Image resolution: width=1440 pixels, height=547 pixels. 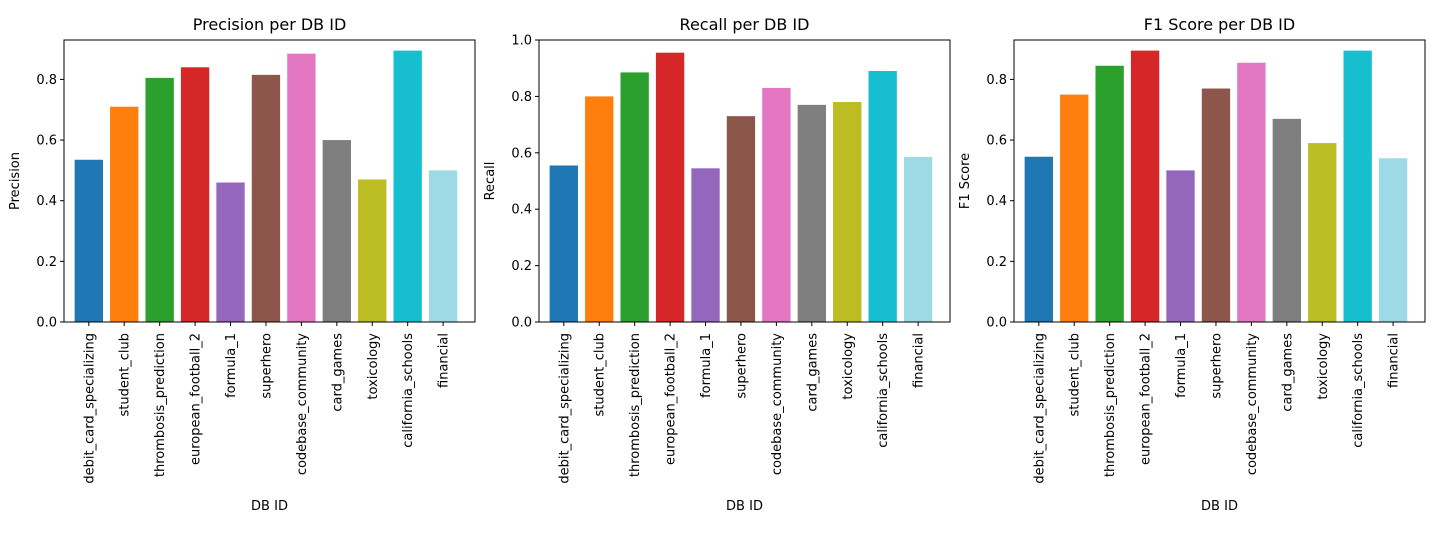 I want to click on chart-title: F1 Score per DB ID, so click(x=1219, y=24).